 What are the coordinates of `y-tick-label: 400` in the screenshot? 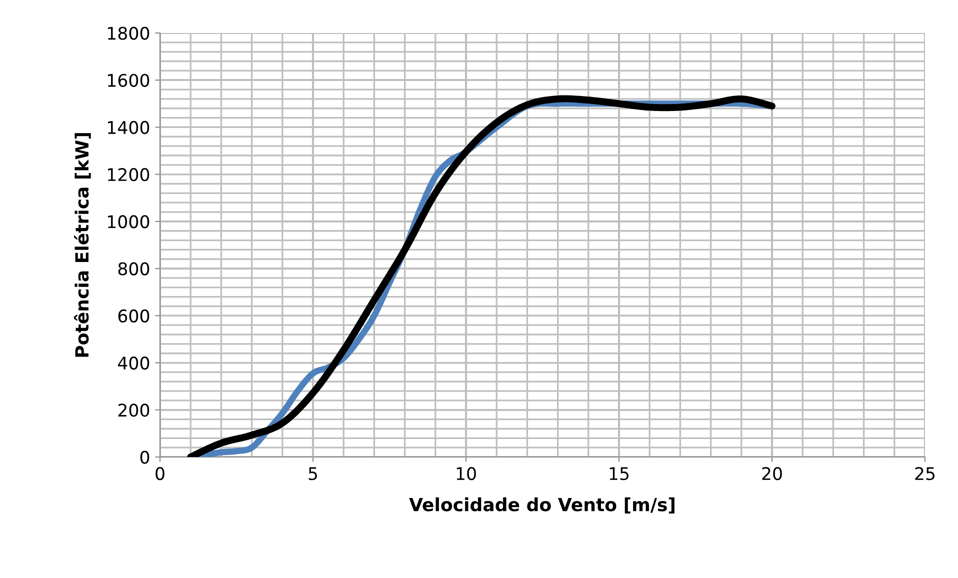 It's located at (134, 363).